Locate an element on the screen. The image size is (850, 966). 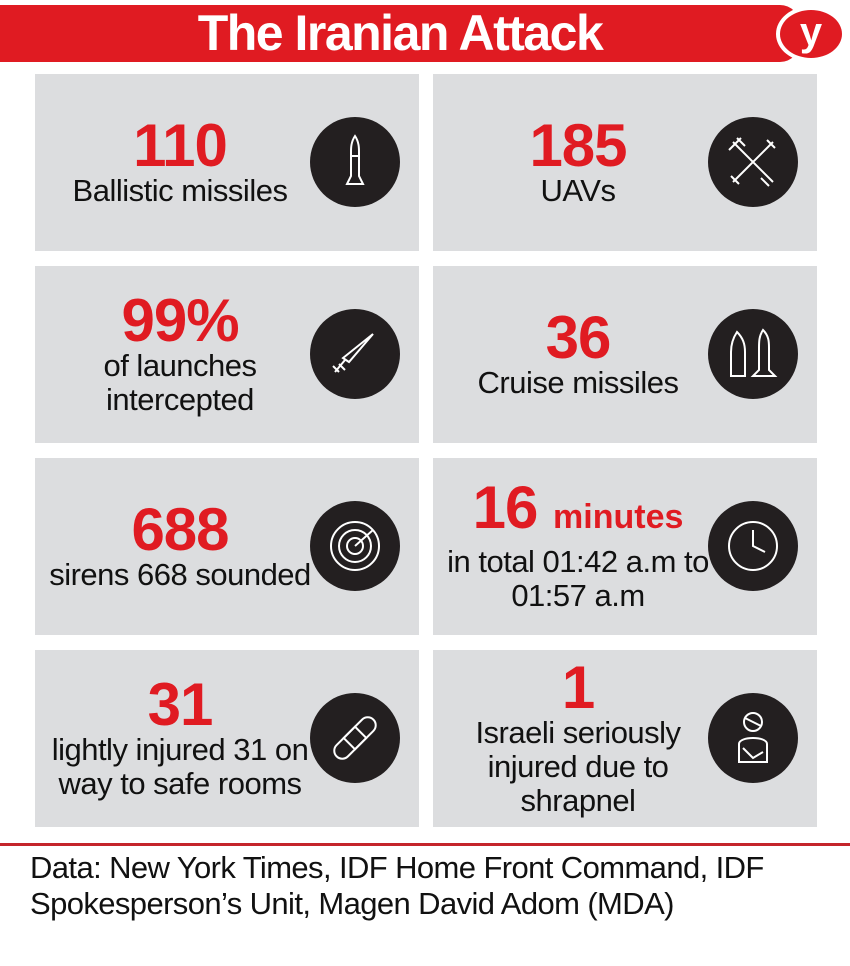
stat-label: Ballistic missiles is located at coordinates (180, 190).